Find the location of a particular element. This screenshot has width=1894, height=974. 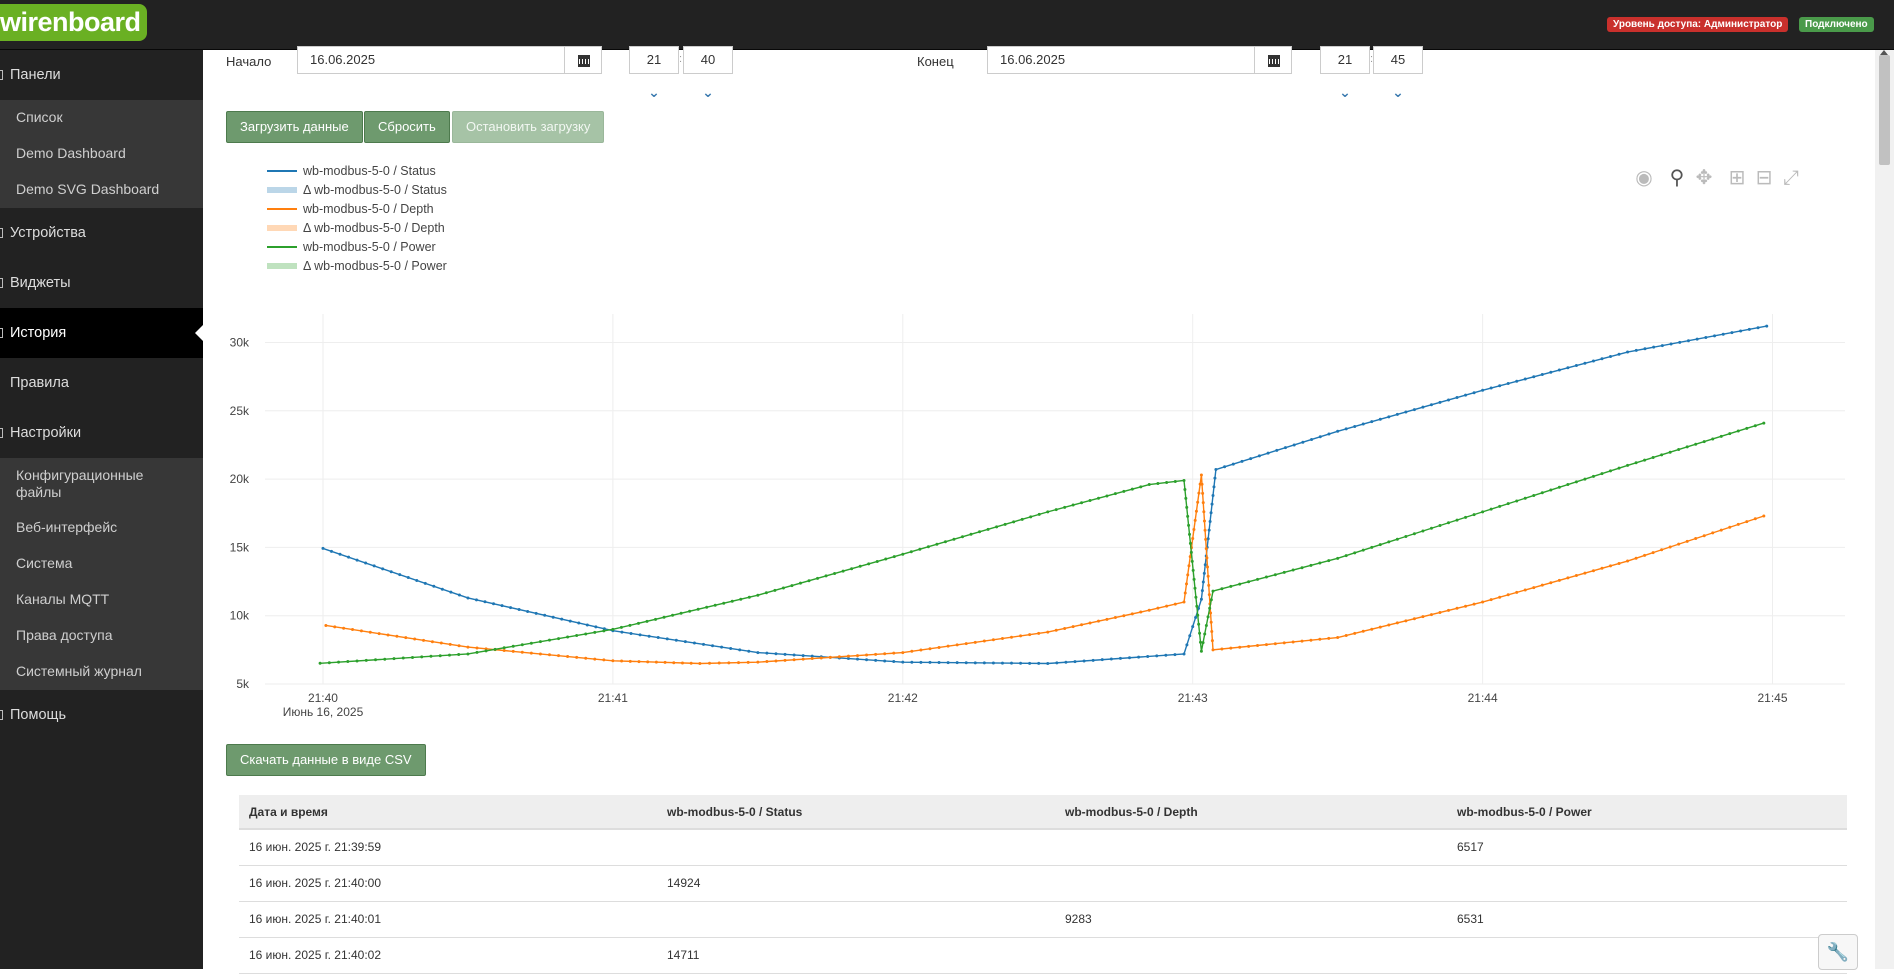

end-calendar-button is located at coordinates (1273, 60).